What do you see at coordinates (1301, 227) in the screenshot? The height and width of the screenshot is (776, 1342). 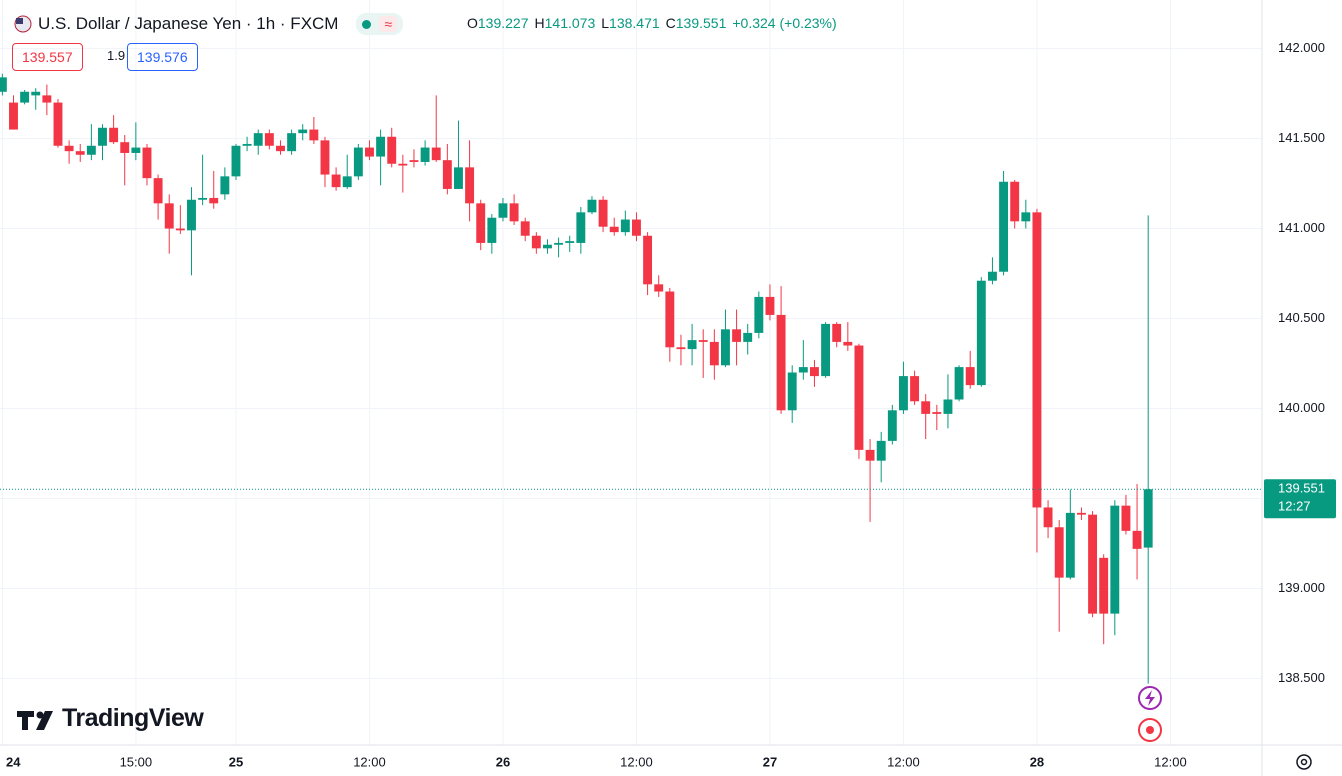 I see `y-tick-label: 141.000` at bounding box center [1301, 227].